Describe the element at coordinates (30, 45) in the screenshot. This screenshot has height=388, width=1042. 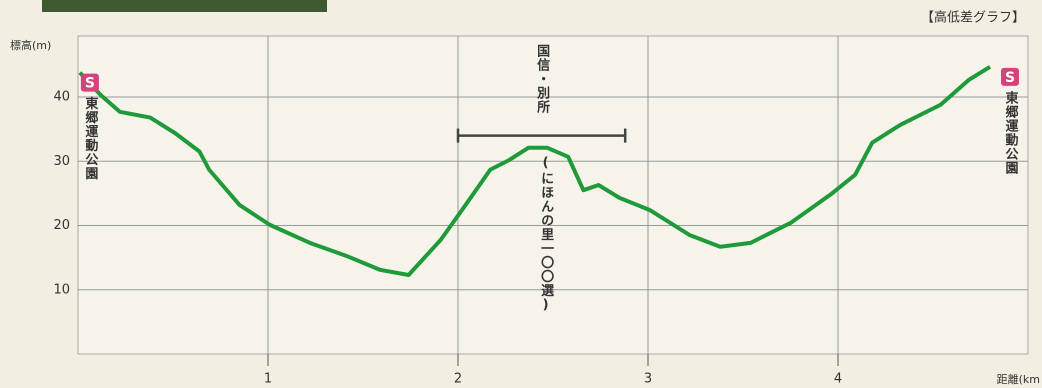
I see `y-axis-label: 標高(m)` at that location.